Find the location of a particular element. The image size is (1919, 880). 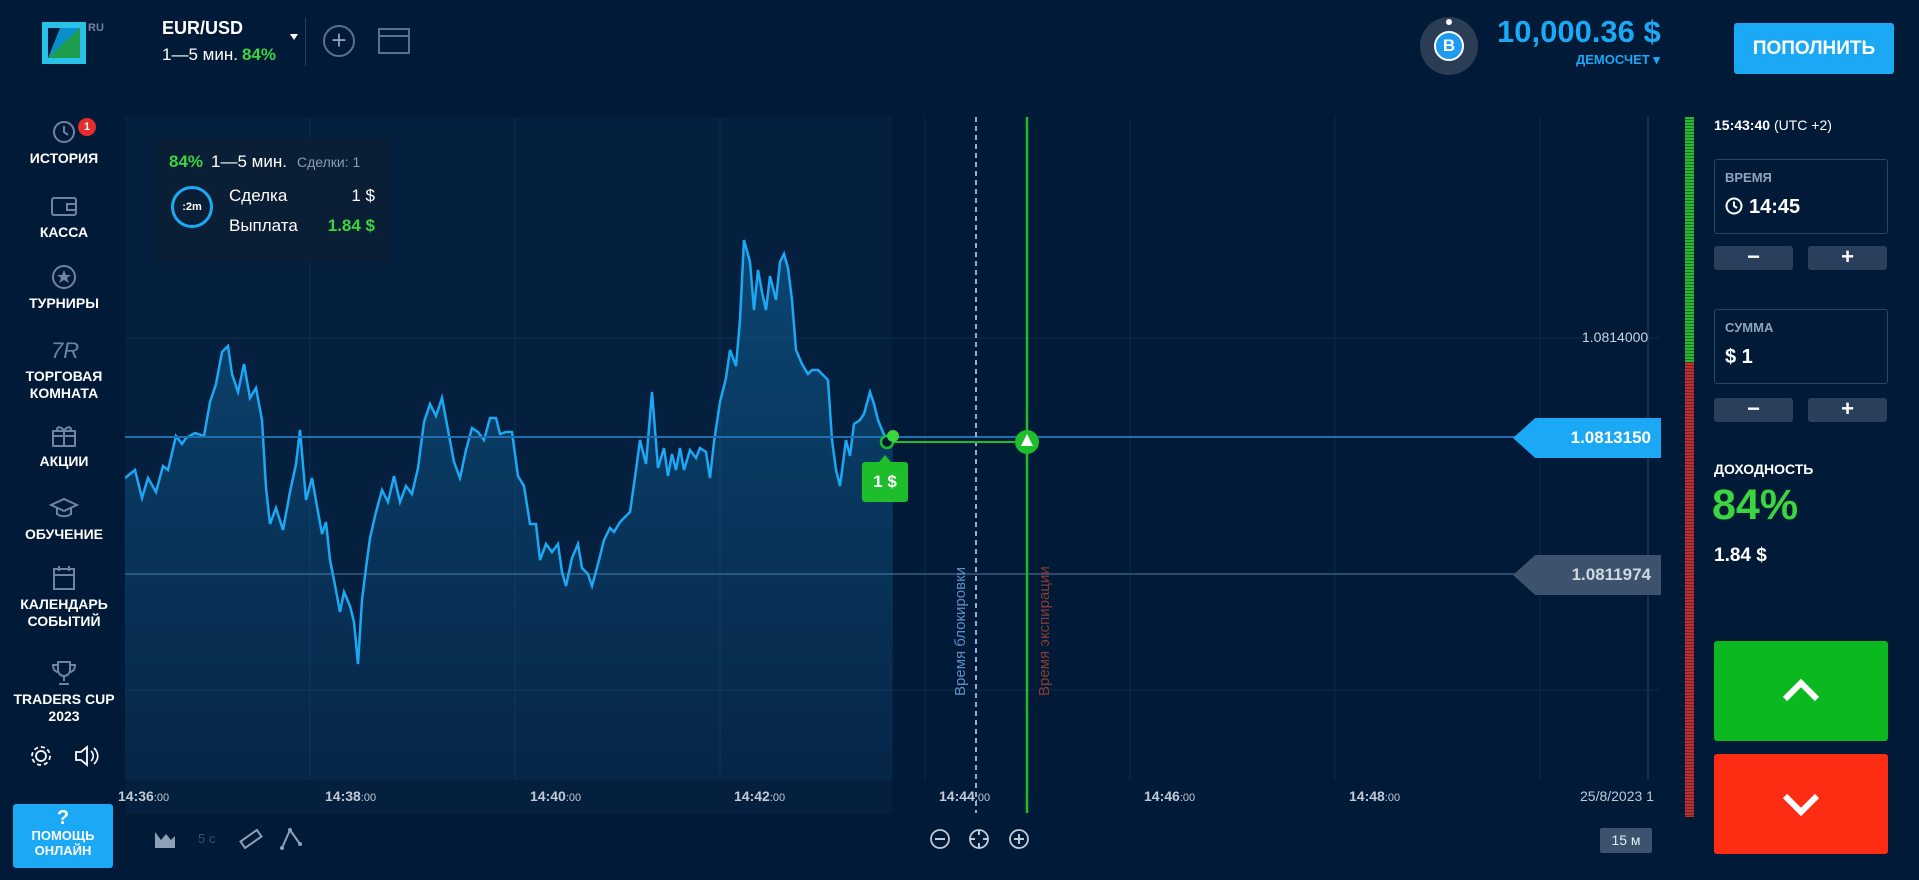

expiry-time-label: Время экспирации is located at coordinates (1044, 631).